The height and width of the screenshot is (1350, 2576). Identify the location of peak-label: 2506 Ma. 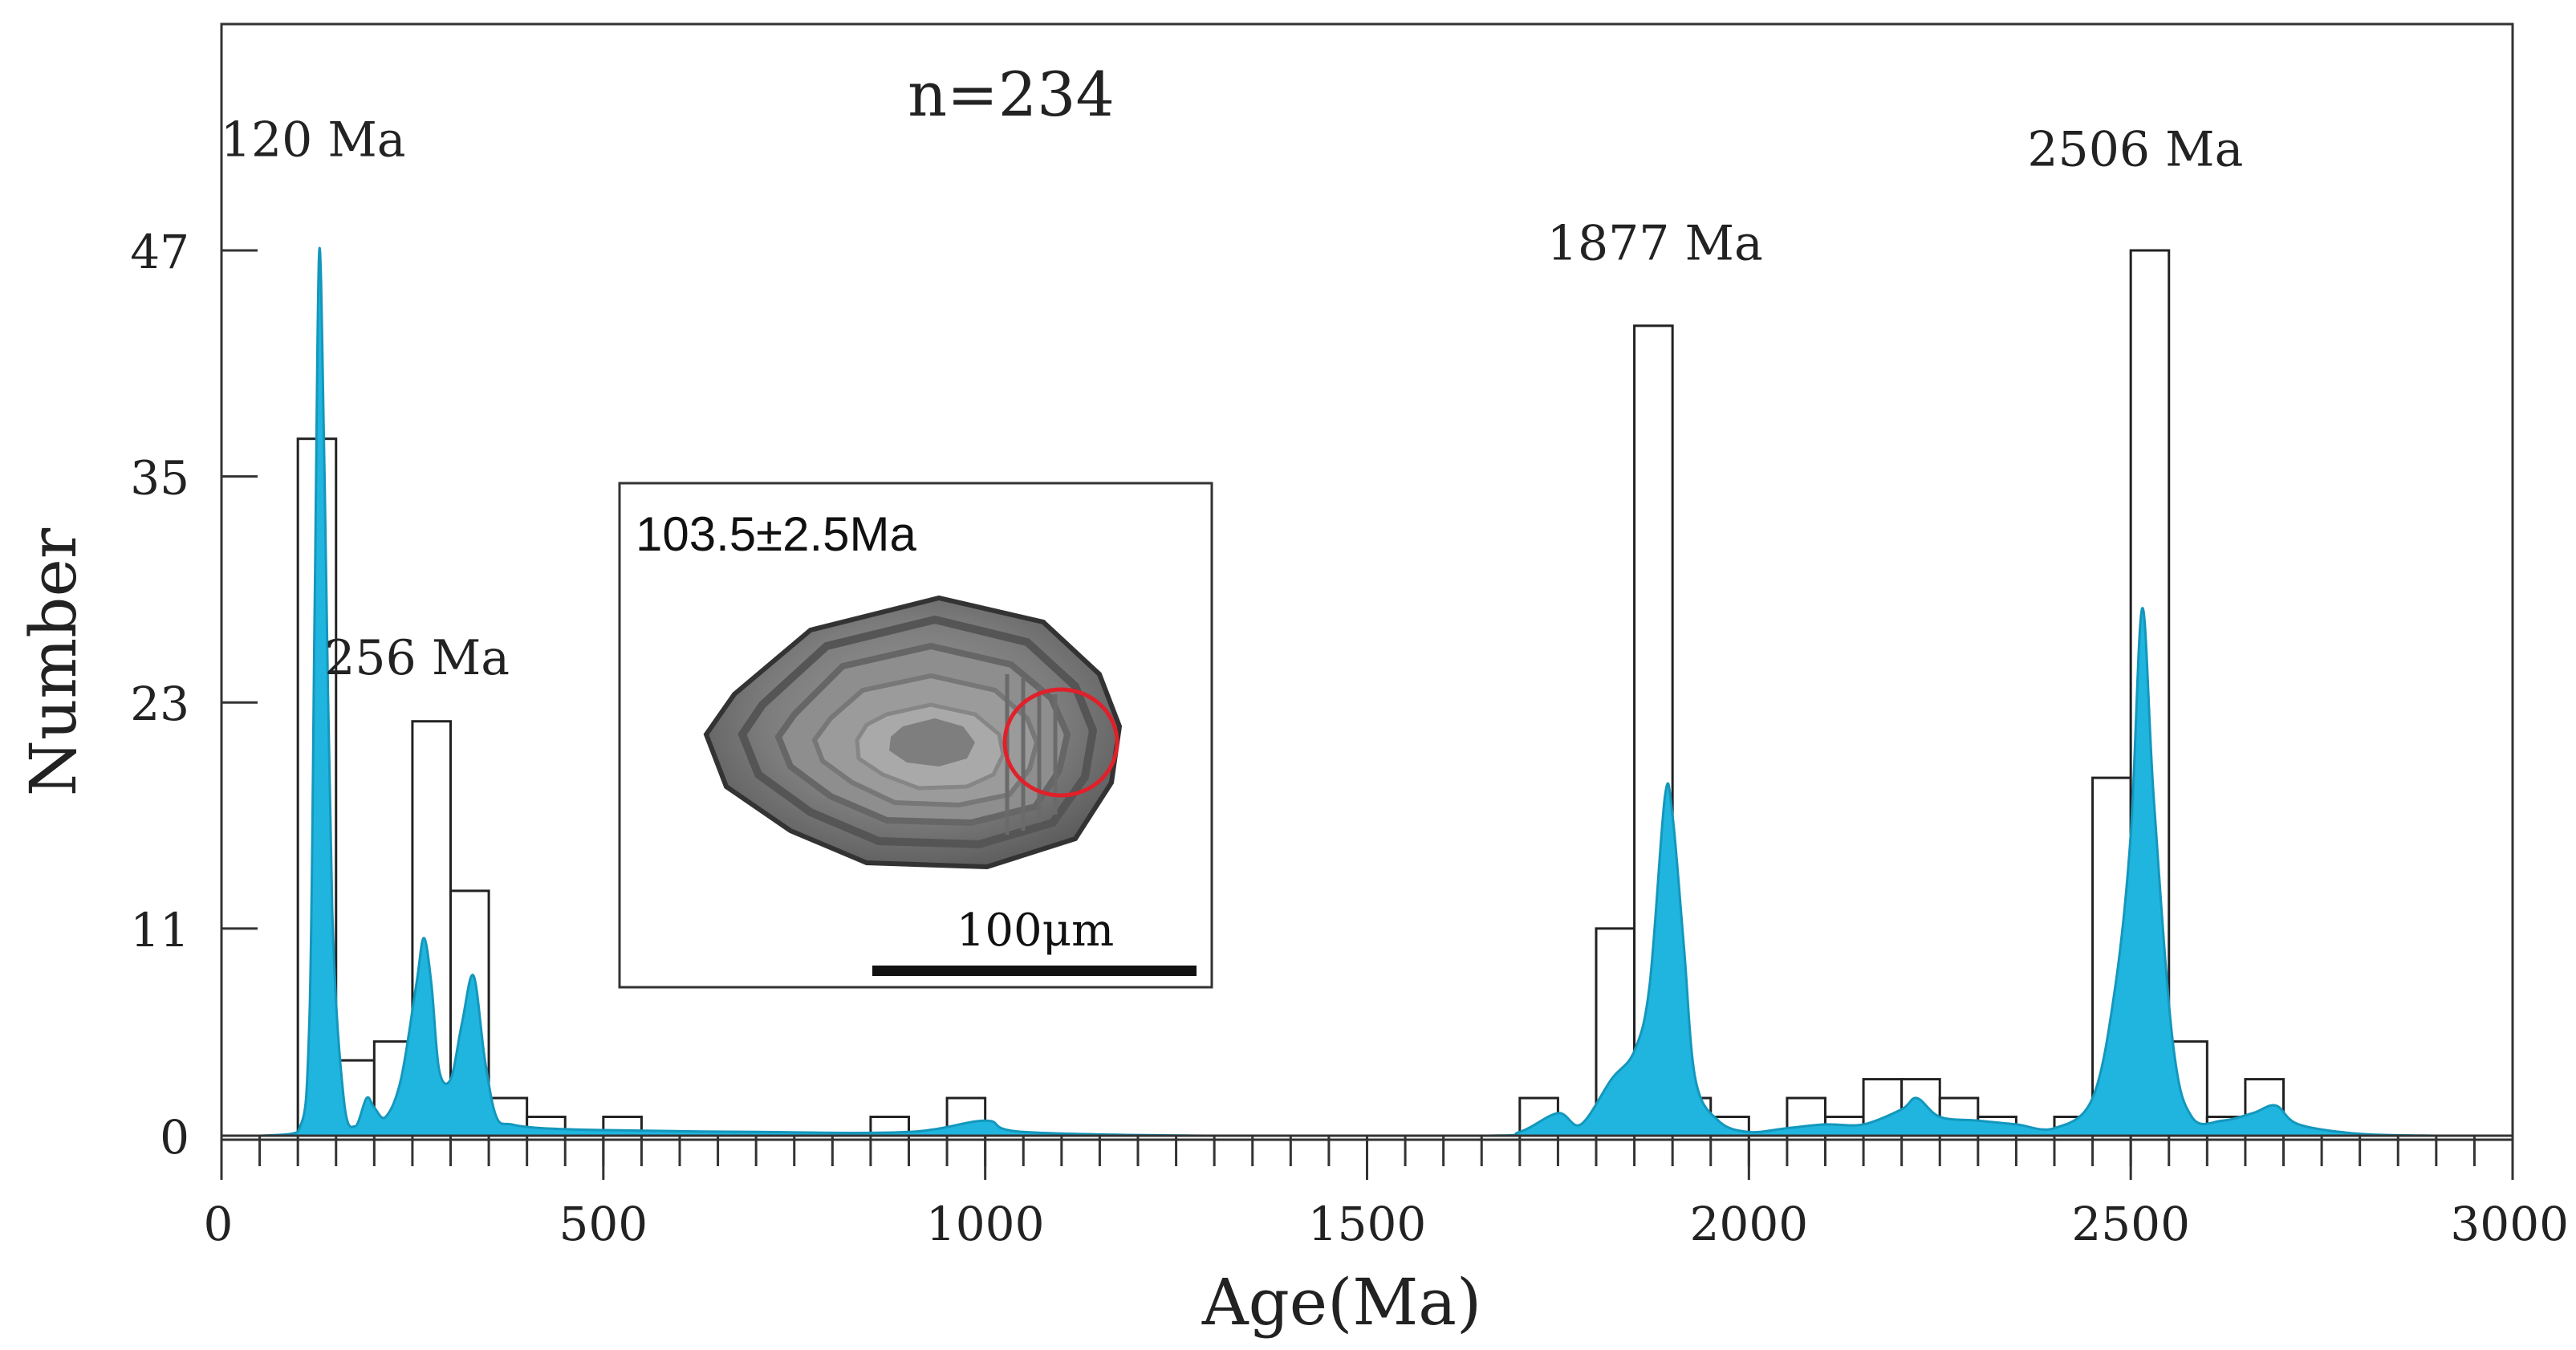
(2135, 149).